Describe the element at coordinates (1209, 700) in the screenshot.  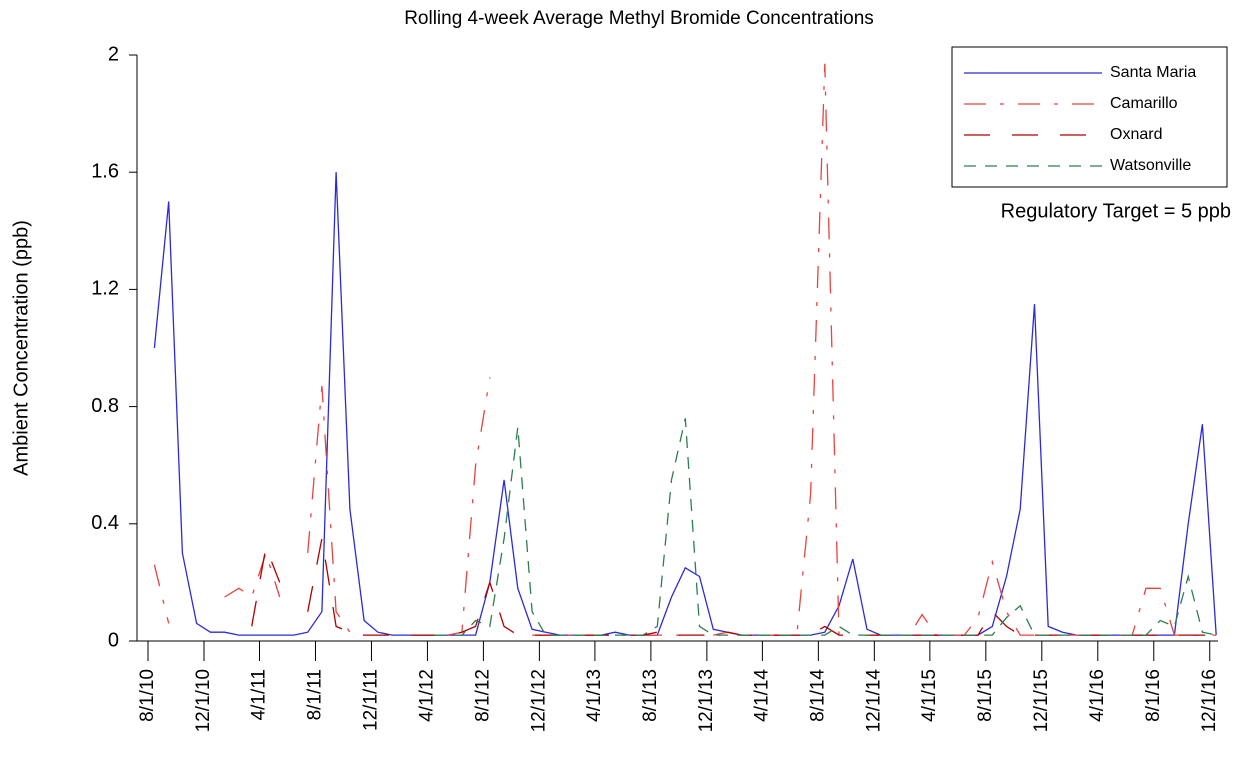
I see `x-tick-label: 12/1/16` at that location.